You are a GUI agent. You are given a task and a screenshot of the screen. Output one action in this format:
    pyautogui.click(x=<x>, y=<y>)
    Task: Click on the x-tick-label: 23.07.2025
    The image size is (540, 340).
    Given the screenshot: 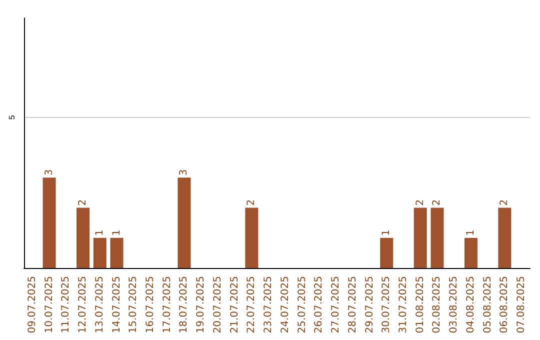 What is the action you would take?
    pyautogui.click(x=268, y=305)
    